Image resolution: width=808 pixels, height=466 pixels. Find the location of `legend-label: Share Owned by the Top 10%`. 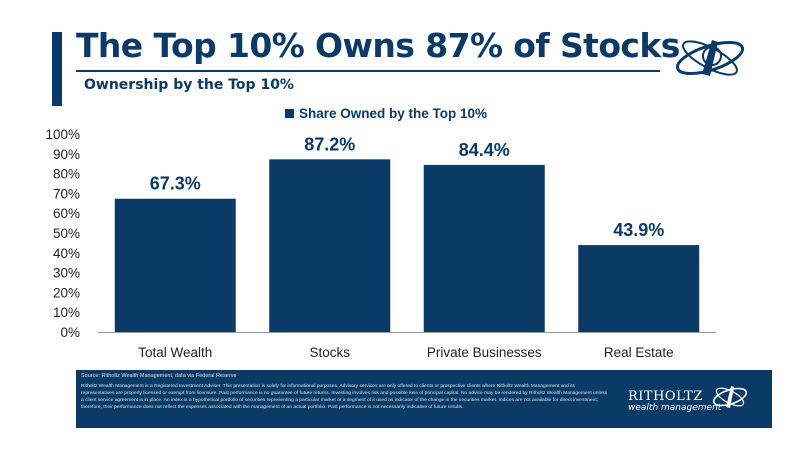

legend-label: Share Owned by the Top 10% is located at coordinates (393, 113).